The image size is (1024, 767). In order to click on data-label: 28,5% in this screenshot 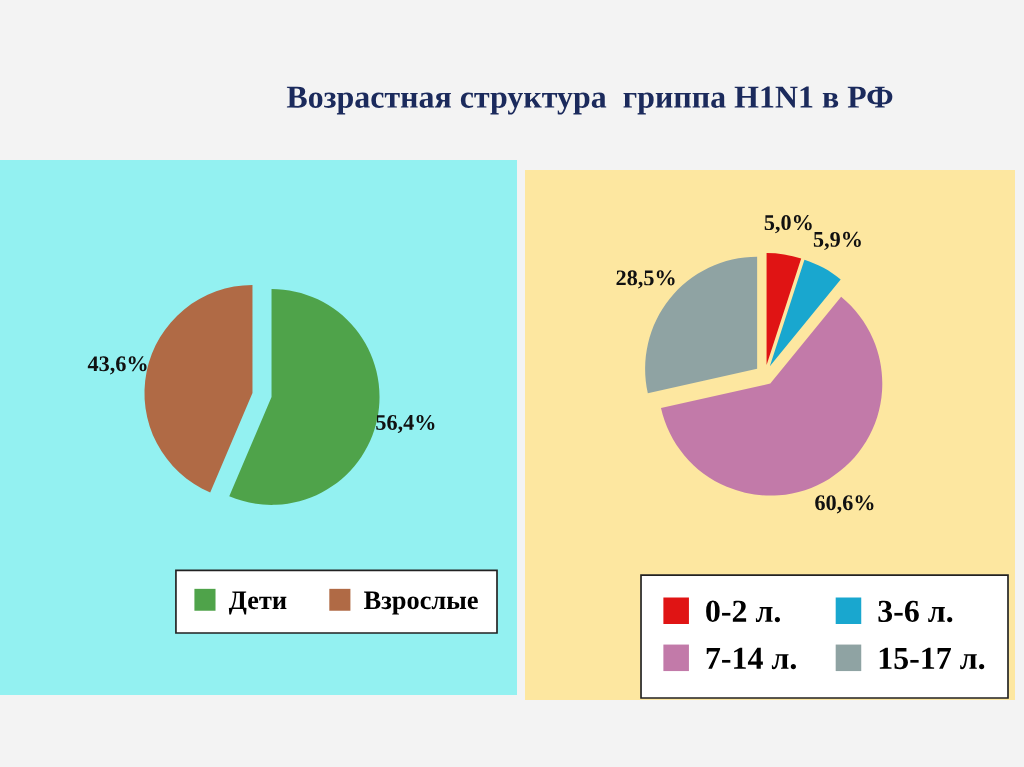, I will do `click(645, 279)`.